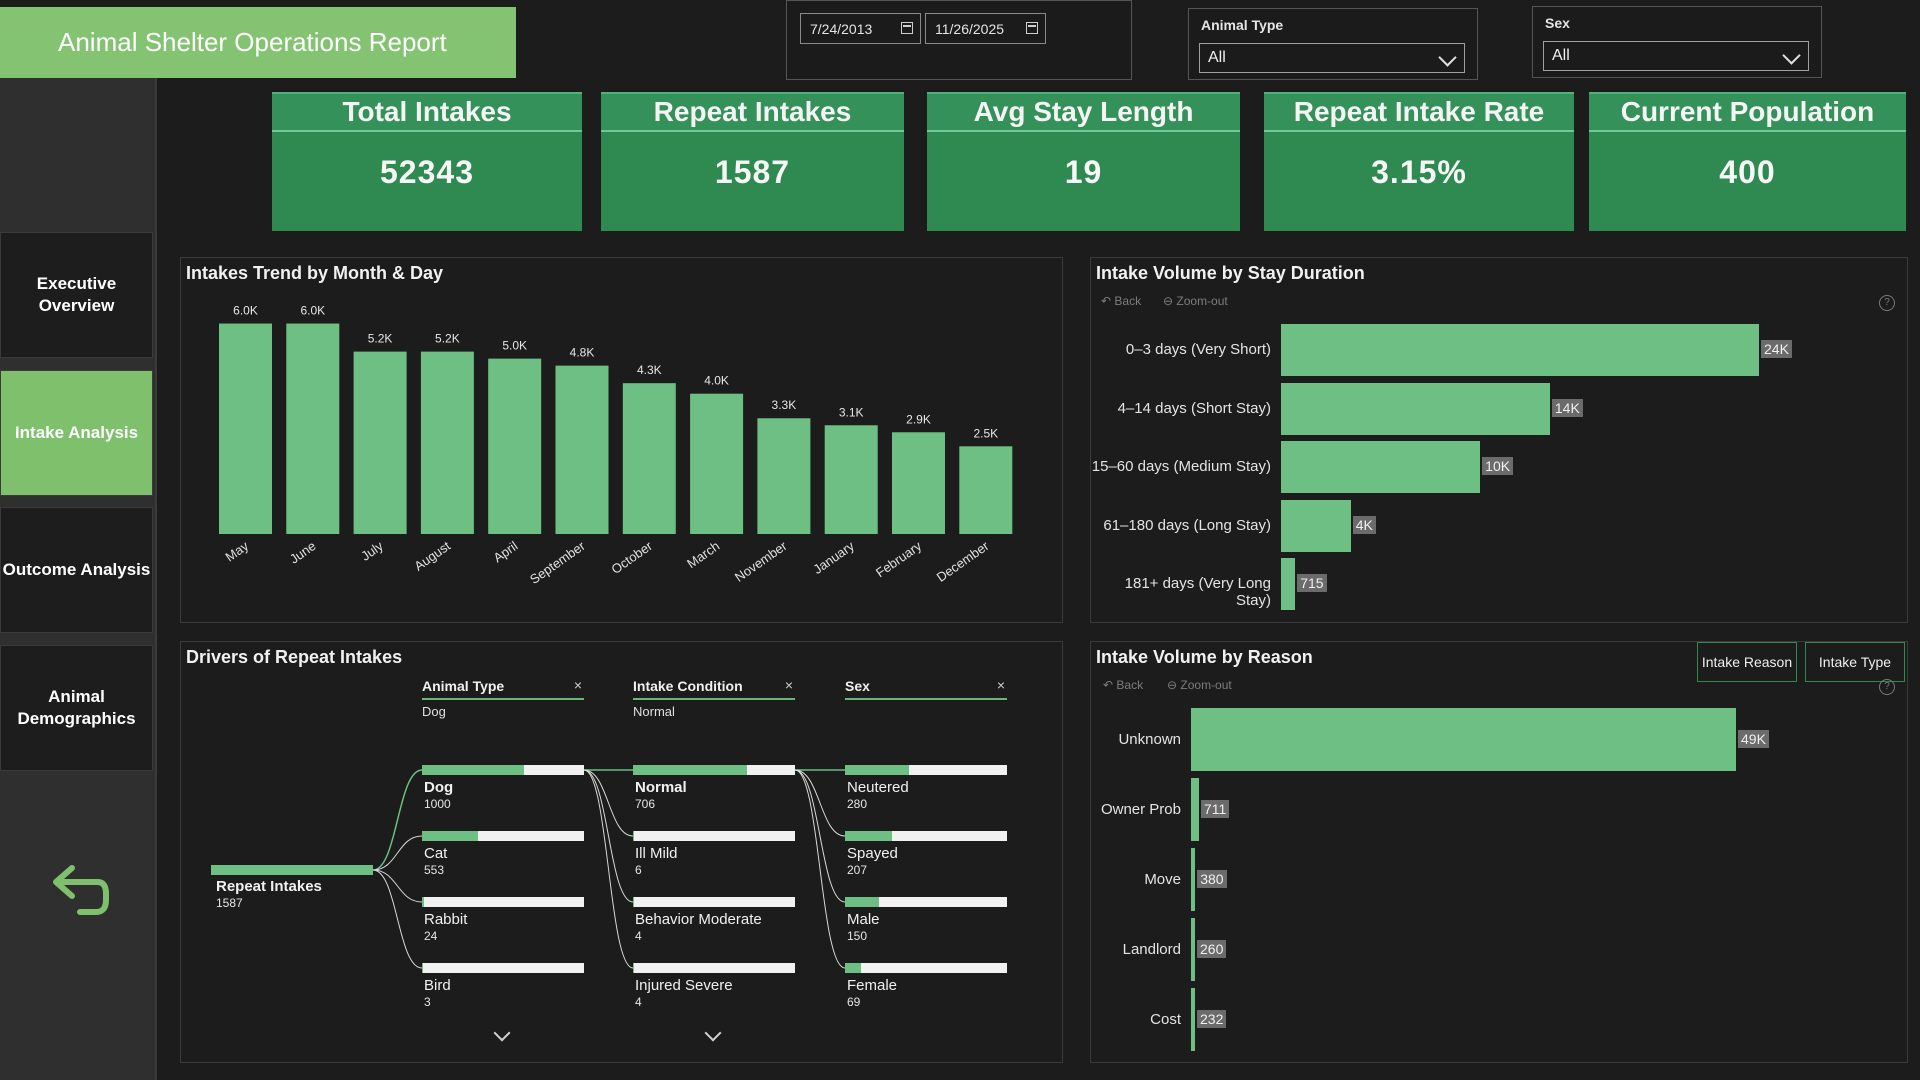 The width and height of the screenshot is (1920, 1080). Describe the element at coordinates (1204, 657) in the screenshot. I see `panel-title: Intake Volume by Reason` at that location.